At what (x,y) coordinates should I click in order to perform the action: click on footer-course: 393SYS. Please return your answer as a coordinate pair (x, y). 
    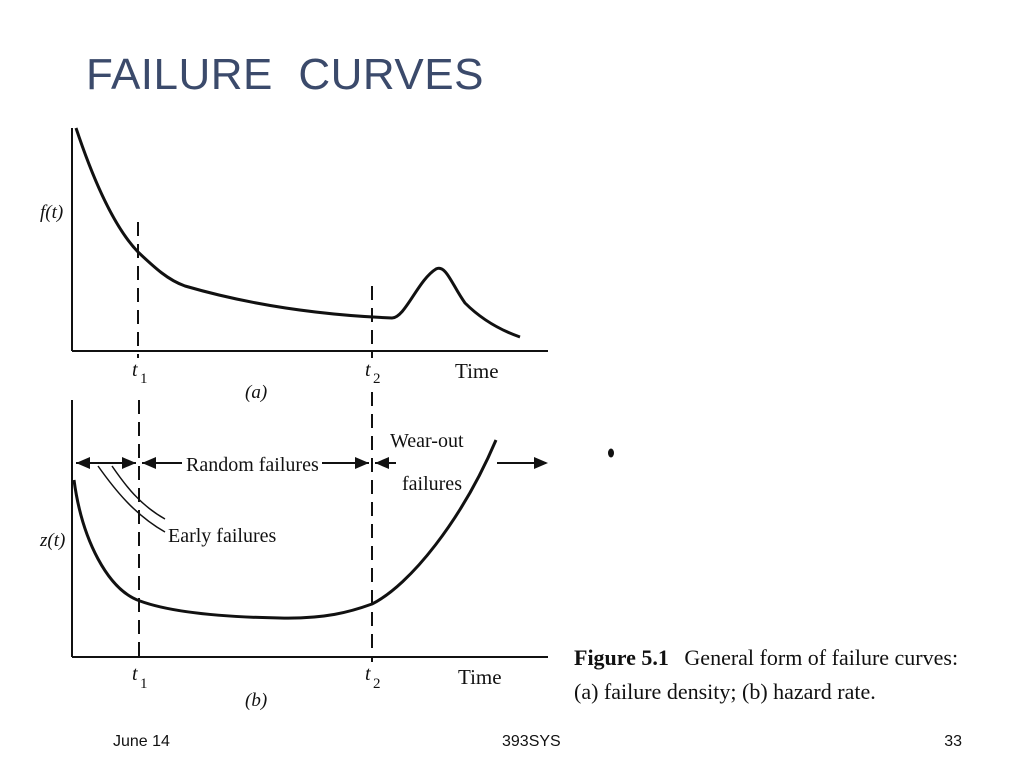
    Looking at the image, I should click on (531, 741).